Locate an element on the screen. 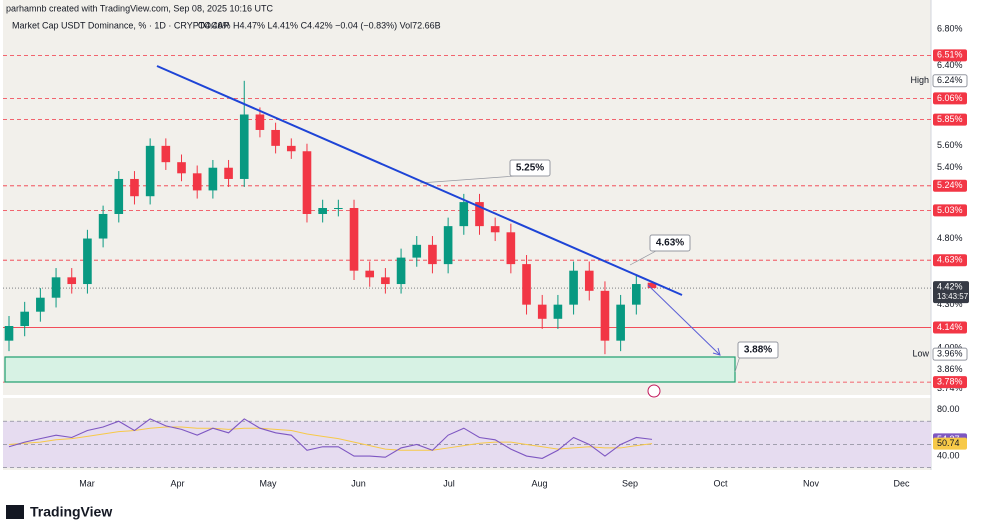 The image size is (984, 531). event-icon is located at coordinates (654, 391).